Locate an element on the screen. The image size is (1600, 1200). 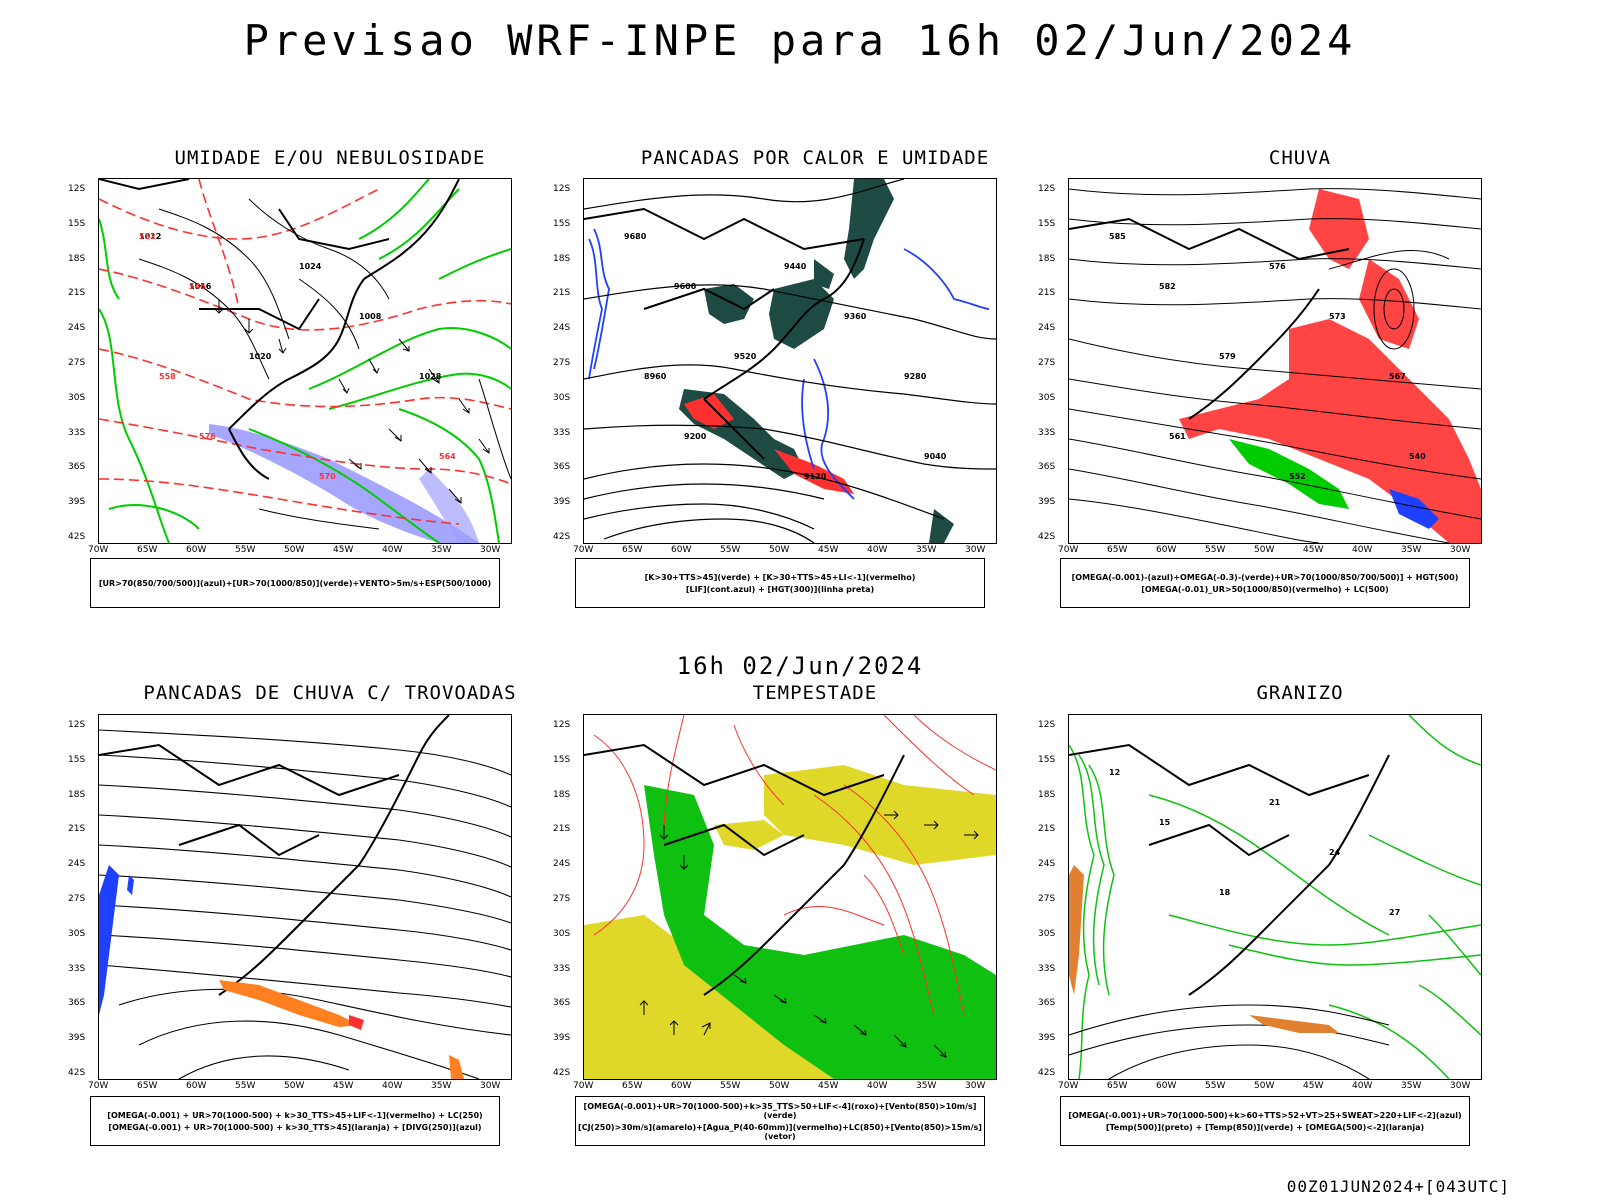
contour-label: 1024 is located at coordinates (310, 266).